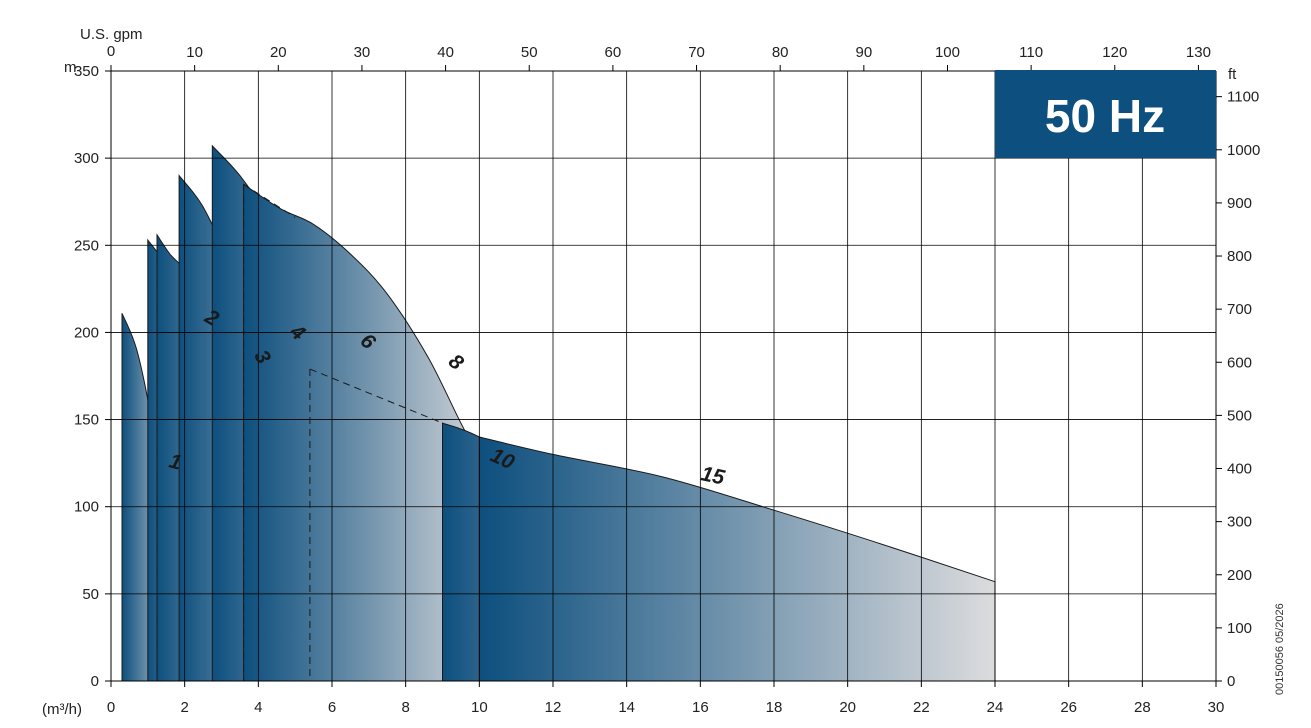 The width and height of the screenshot is (1311, 728). What do you see at coordinates (111, 707) in the screenshot?
I see `x-tick-label: 0` at bounding box center [111, 707].